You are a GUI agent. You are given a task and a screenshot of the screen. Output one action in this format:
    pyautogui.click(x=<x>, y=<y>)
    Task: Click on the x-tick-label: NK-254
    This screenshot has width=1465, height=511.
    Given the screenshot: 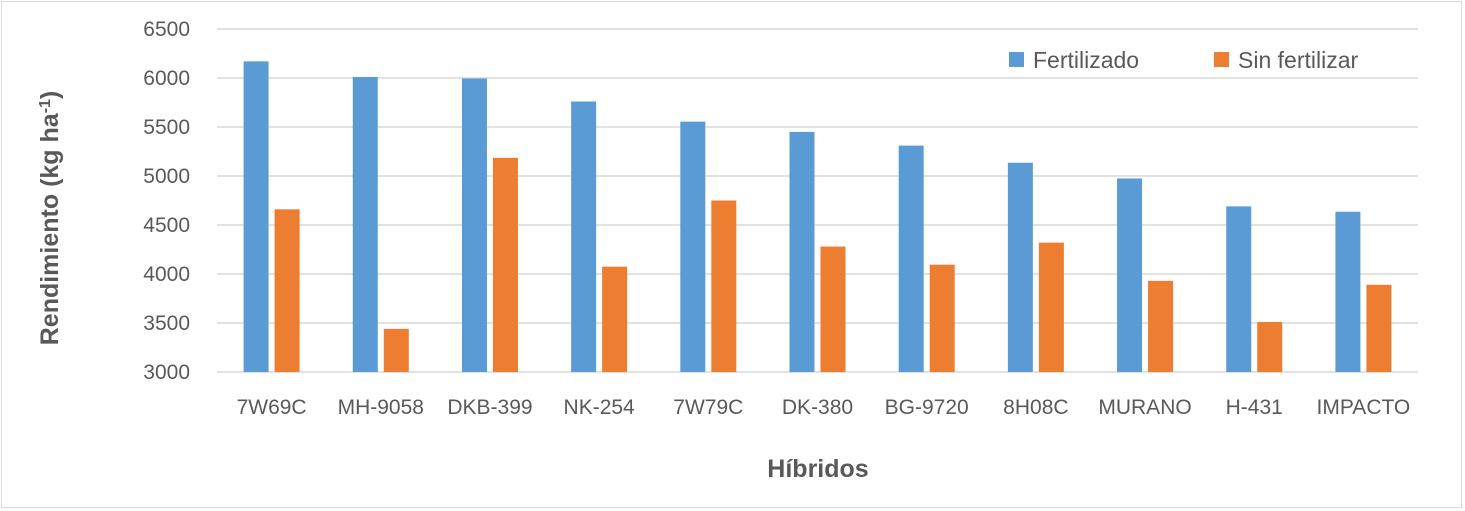 What is the action you would take?
    pyautogui.click(x=600, y=407)
    